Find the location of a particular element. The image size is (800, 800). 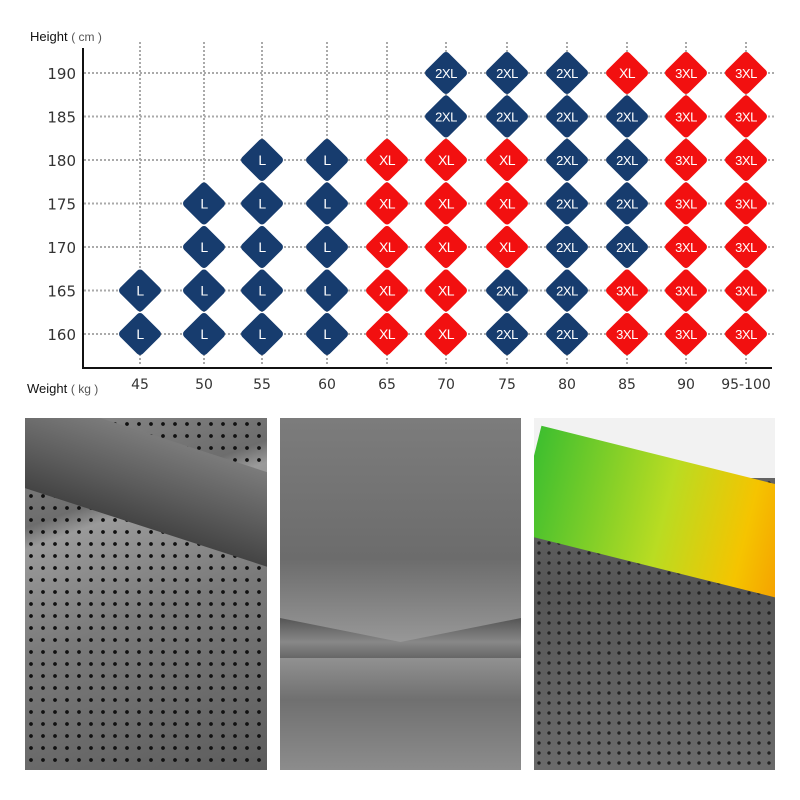

y-tick-label: 185 is located at coordinates (61, 118).